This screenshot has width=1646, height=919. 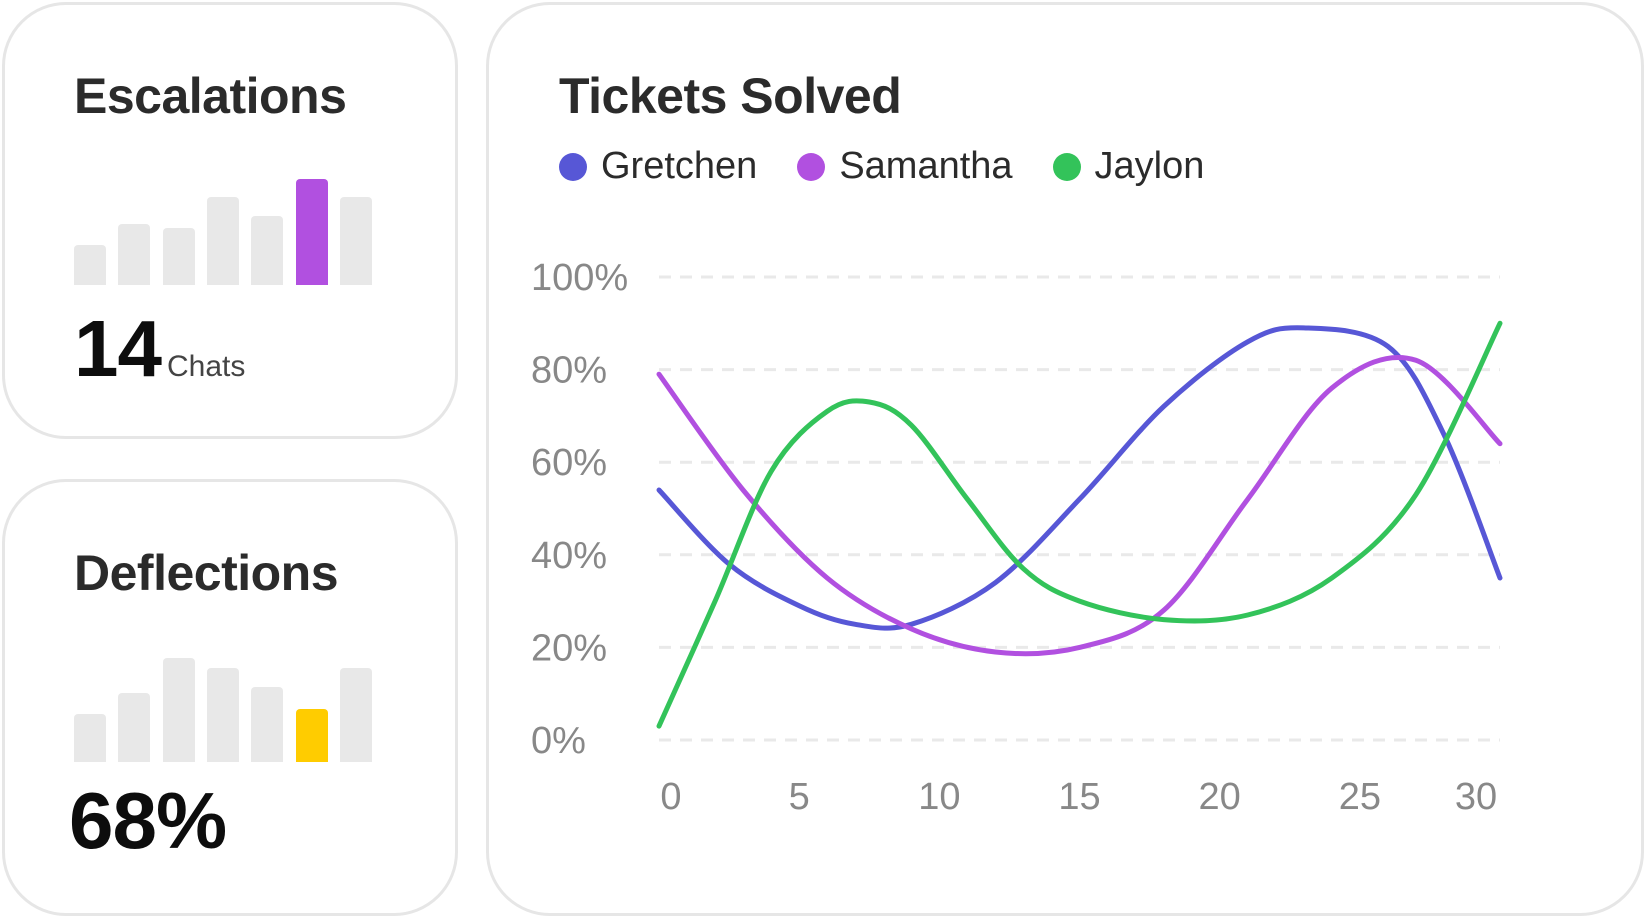 I want to click on legend-item-jaylon: Jaylon, so click(x=1128, y=166).